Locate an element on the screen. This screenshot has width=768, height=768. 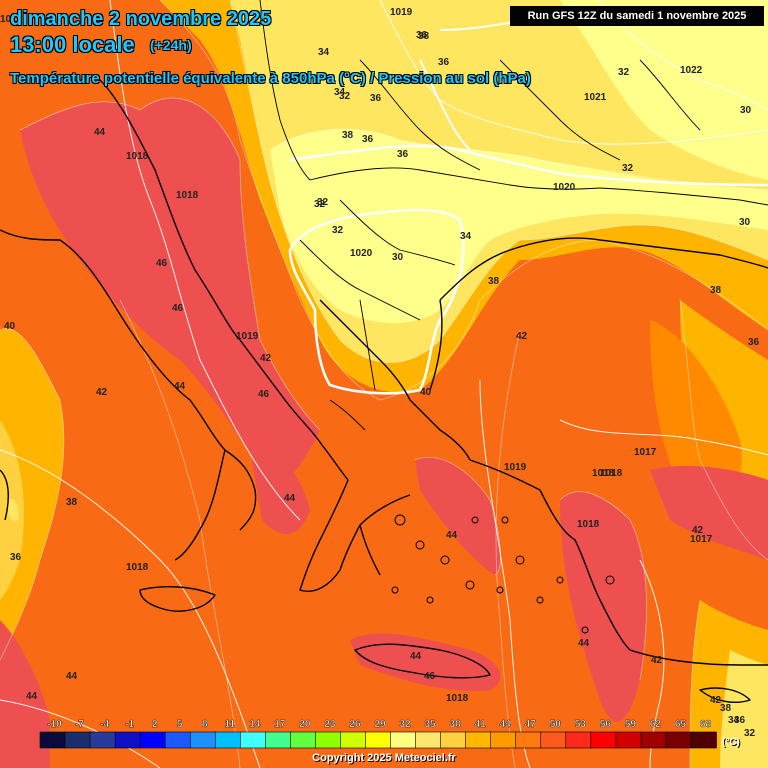
legend-tick-label: 17 is located at coordinates (280, 724).